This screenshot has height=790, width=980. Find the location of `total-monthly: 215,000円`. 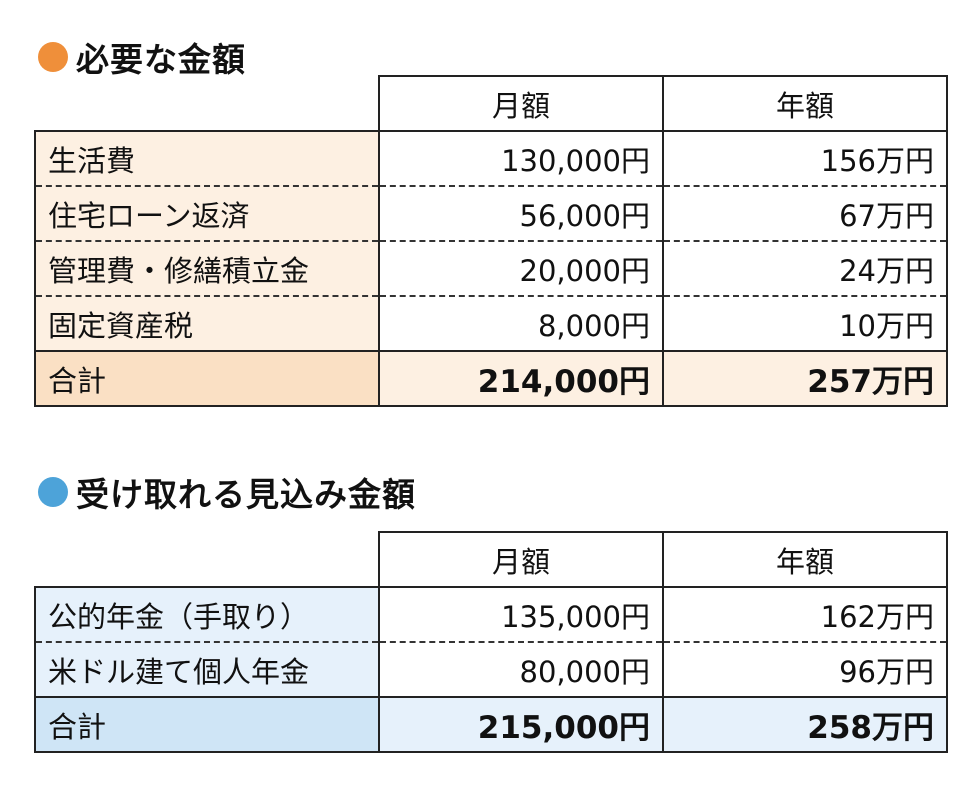

total-monthly: 215,000円 is located at coordinates (521, 724).